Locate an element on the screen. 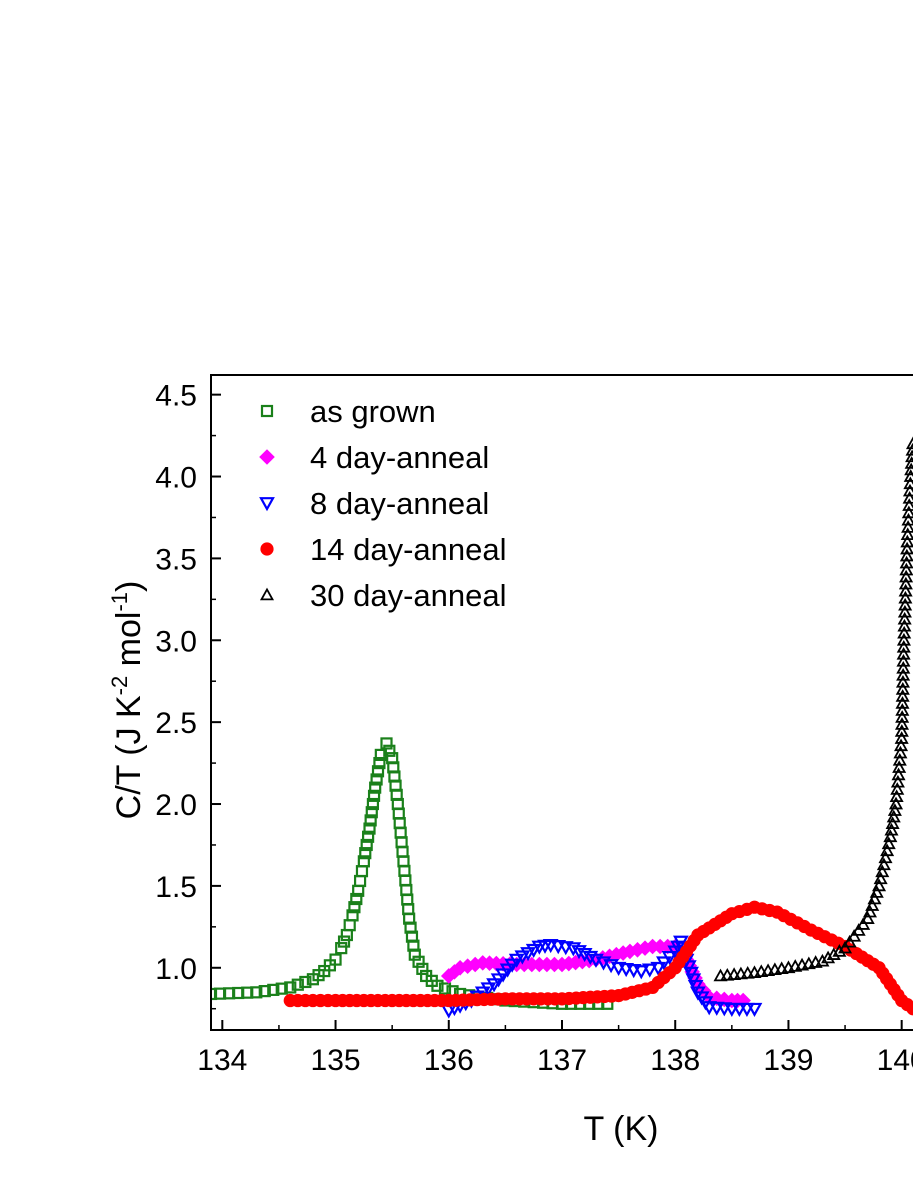 The width and height of the screenshot is (913, 1182). x-tick-label: 140 is located at coordinates (895, 1060).